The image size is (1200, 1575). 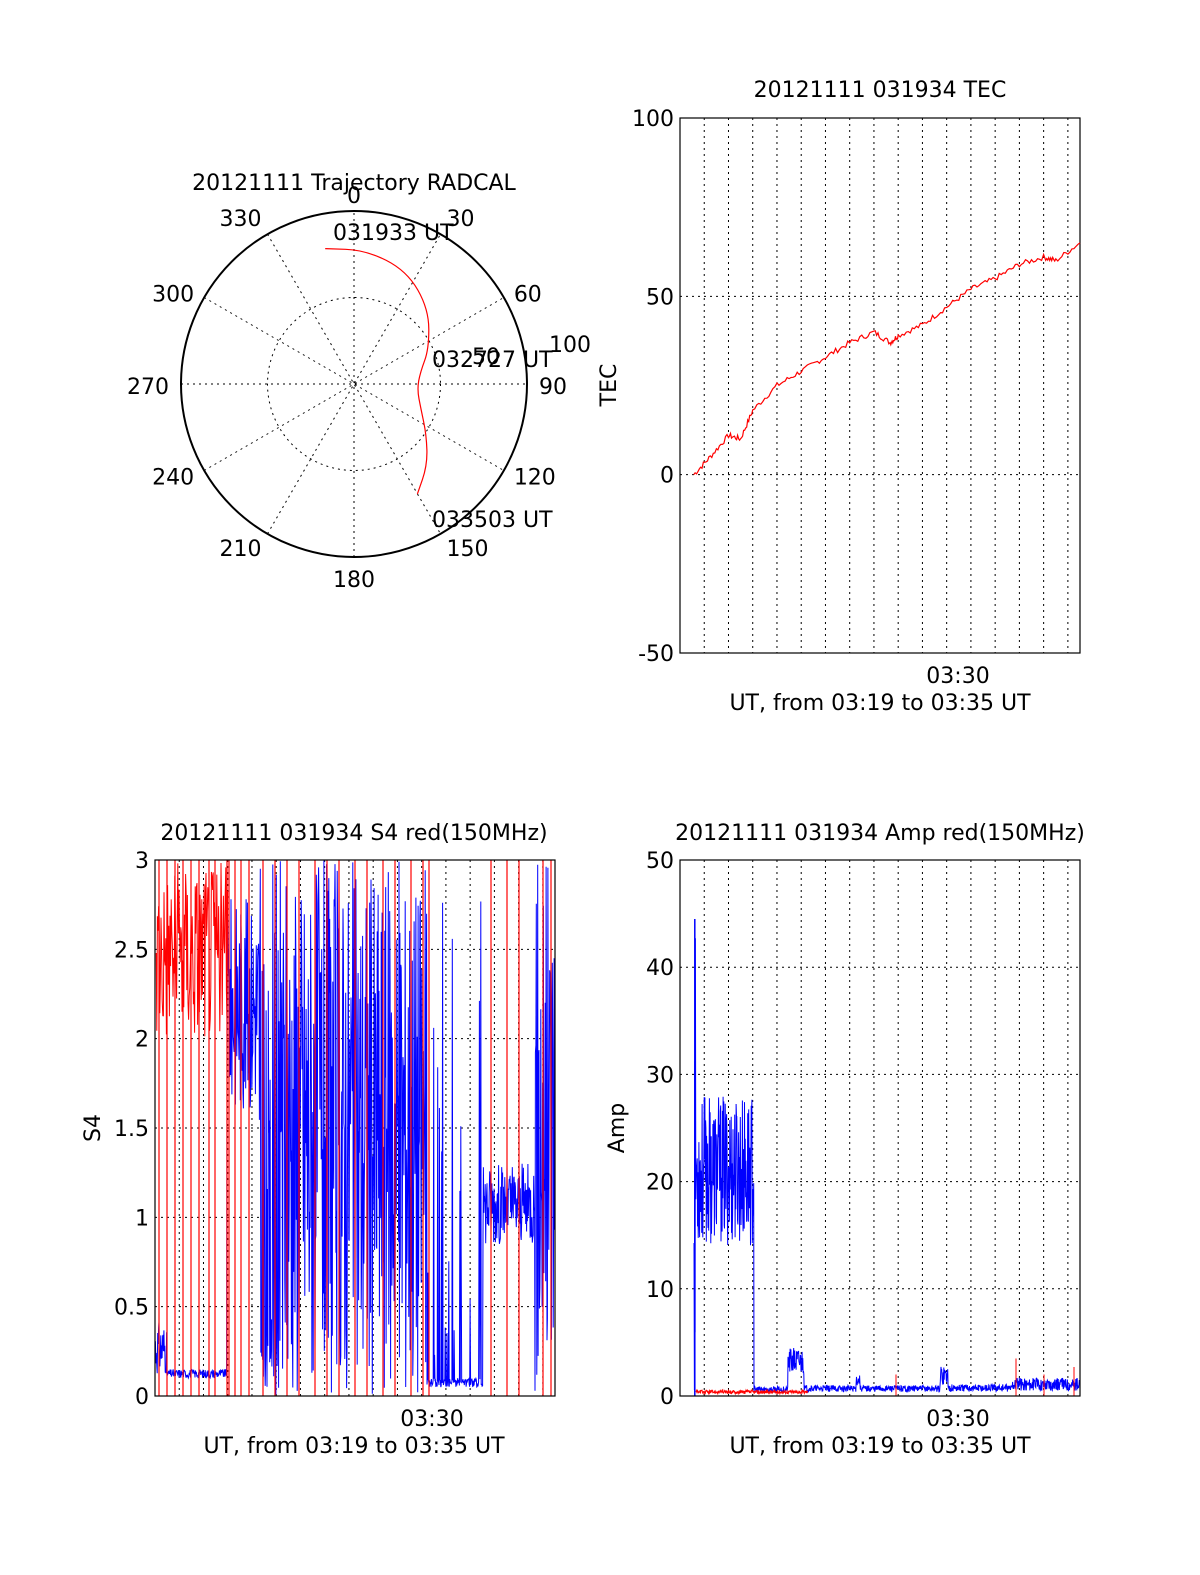 I want to click on amp-frame, so click(x=880, y=1128).